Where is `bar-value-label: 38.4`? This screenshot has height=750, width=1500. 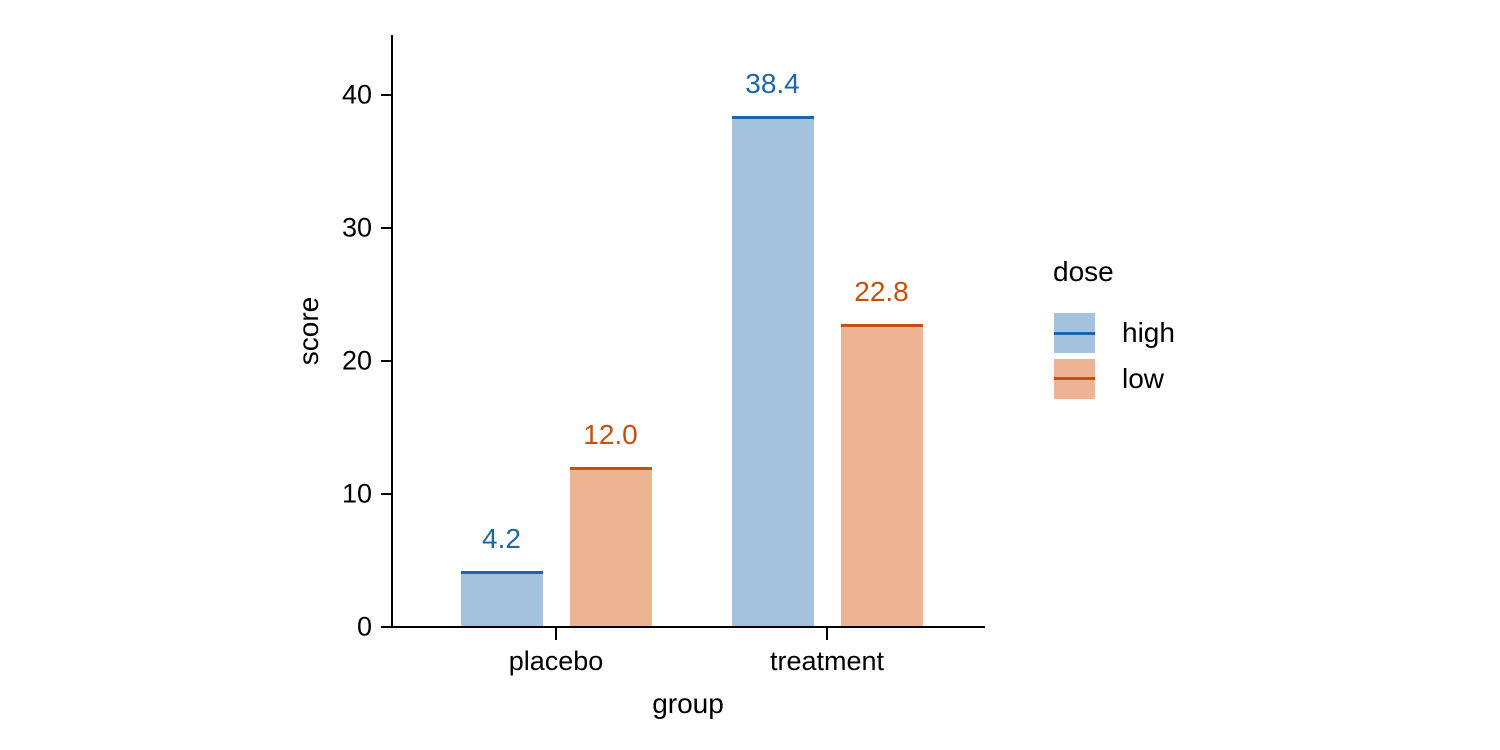 bar-value-label: 38.4 is located at coordinates (772, 84).